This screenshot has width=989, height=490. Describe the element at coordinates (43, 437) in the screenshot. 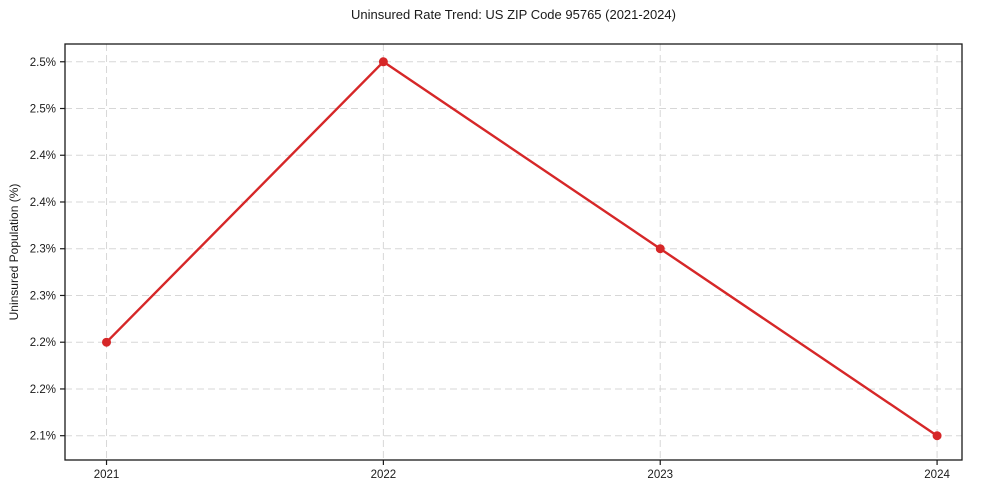

I see `y-tick-label: 2.1%` at that location.